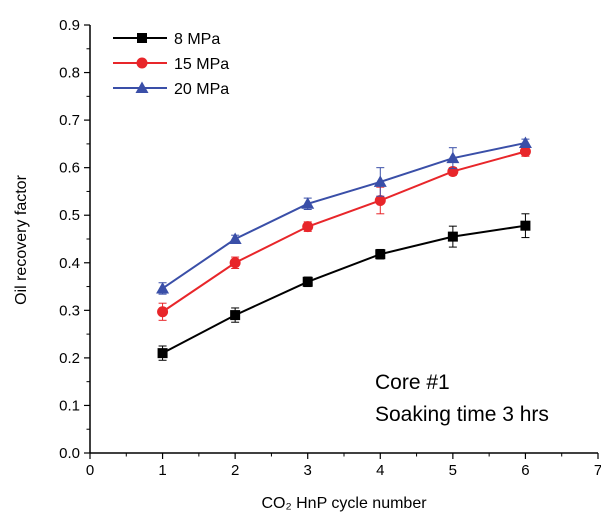 The image size is (601, 519). Describe the element at coordinates (412, 382) in the screenshot. I see `annotation-core: Core #1` at that location.